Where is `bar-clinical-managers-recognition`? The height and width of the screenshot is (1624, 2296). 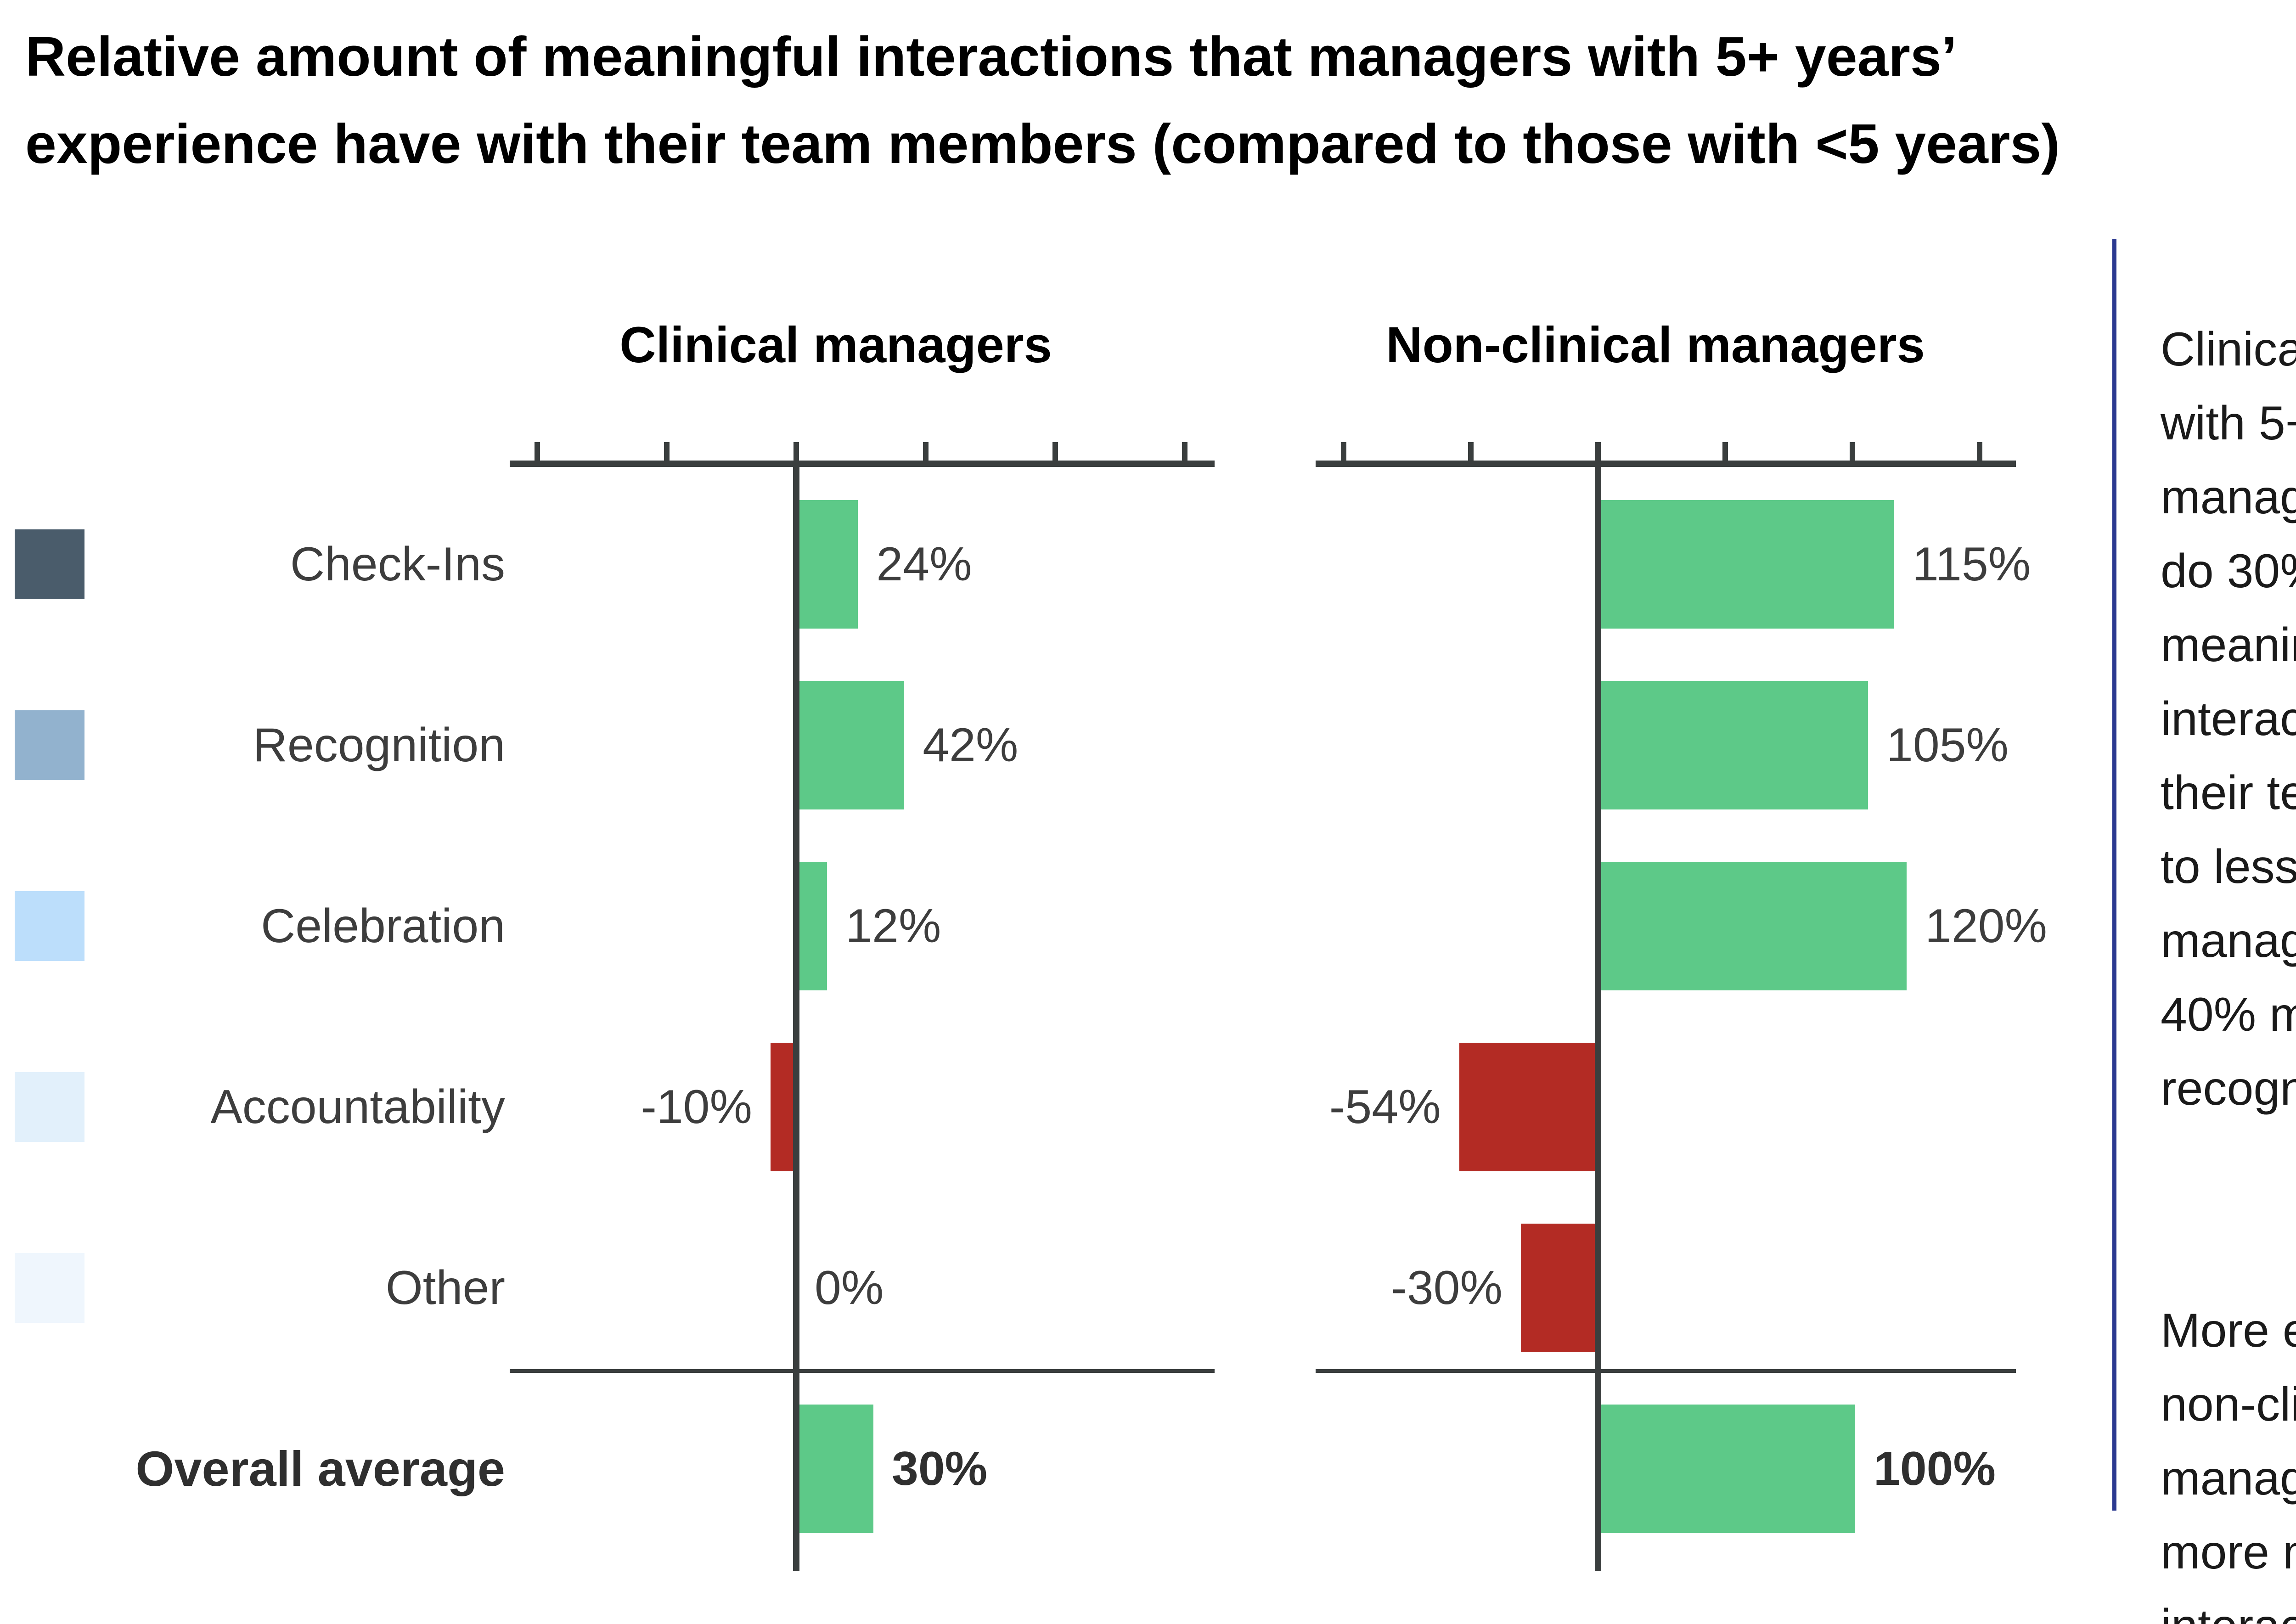 bar-clinical-managers-recognition is located at coordinates (850, 745).